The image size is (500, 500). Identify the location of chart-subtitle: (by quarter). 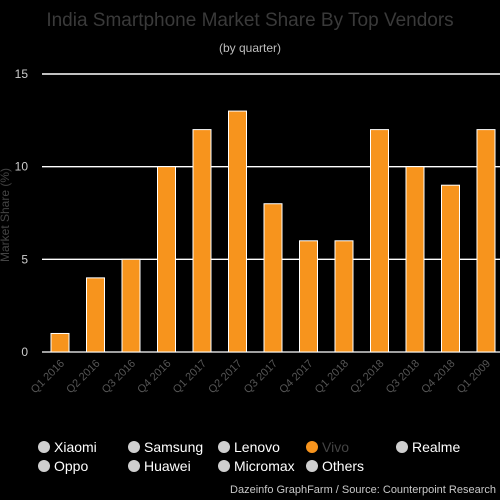
(250, 48).